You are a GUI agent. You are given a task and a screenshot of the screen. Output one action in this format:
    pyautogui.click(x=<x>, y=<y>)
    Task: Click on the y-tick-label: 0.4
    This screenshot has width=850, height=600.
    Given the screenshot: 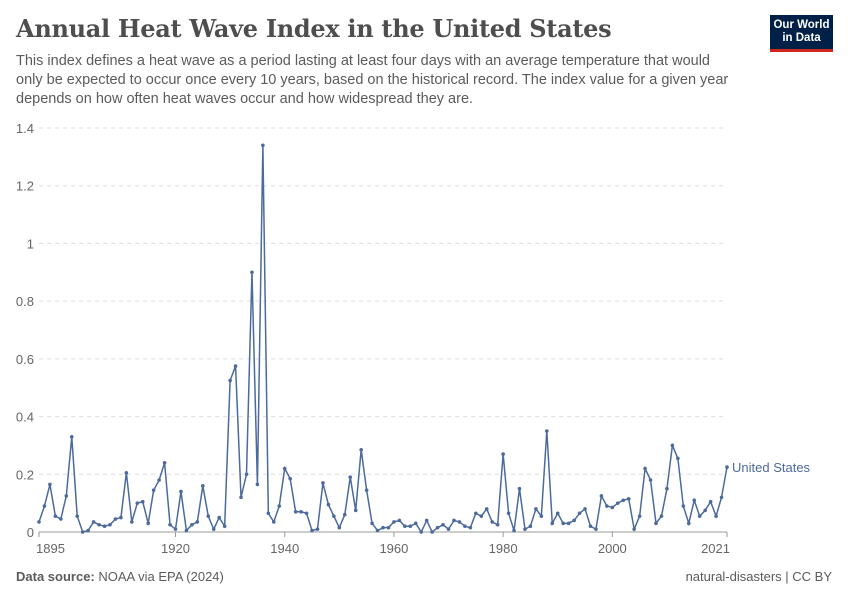 What is the action you would take?
    pyautogui.click(x=25, y=417)
    